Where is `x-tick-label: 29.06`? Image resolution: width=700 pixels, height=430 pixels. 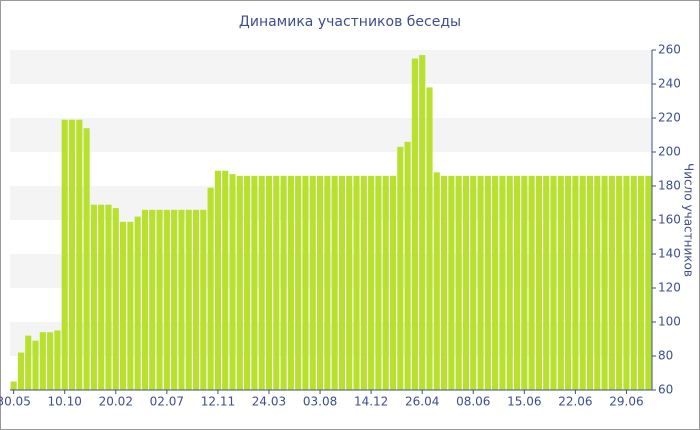
x-tick-label: 29.06 is located at coordinates (626, 402).